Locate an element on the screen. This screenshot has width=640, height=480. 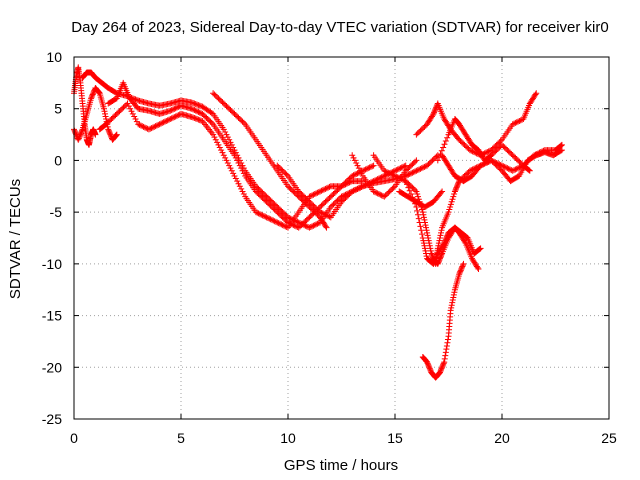
series-track-a is located at coordinates (85, 106).